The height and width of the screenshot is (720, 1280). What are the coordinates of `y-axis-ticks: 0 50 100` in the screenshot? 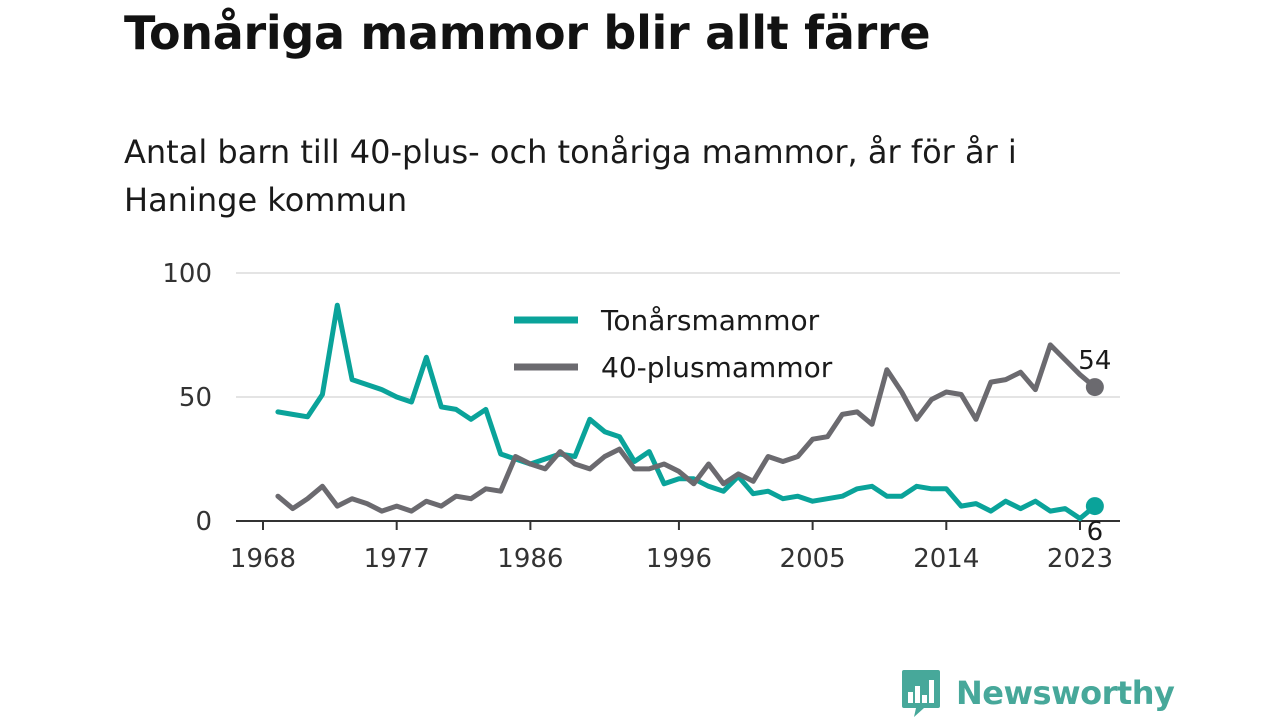 It's located at (187, 398).